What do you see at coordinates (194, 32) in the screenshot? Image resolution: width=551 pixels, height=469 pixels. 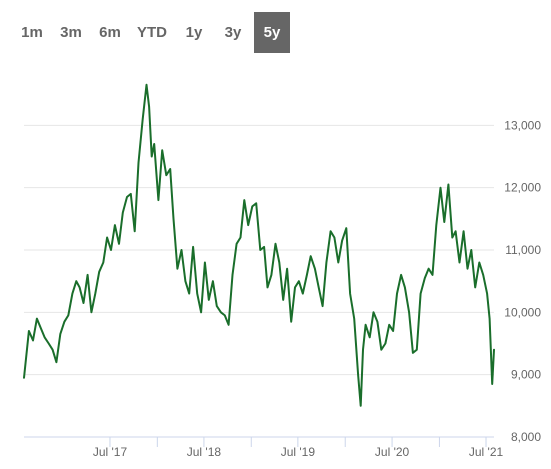 I see `range-button-1y: 1y` at bounding box center [194, 32].